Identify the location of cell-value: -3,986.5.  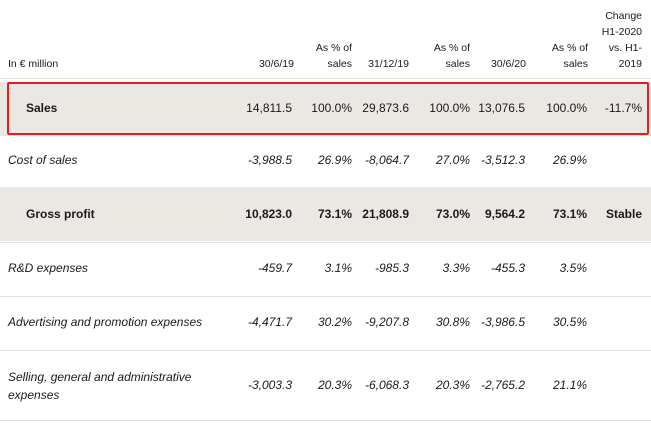
(502, 322).